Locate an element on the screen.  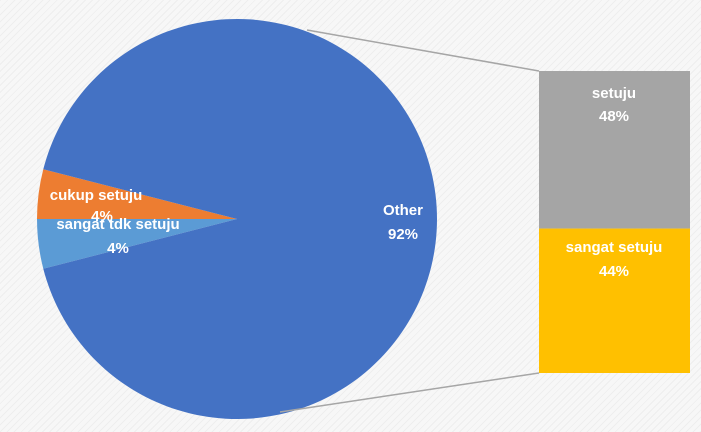
bar-label-setuju-name: setuju is located at coordinates (614, 93).